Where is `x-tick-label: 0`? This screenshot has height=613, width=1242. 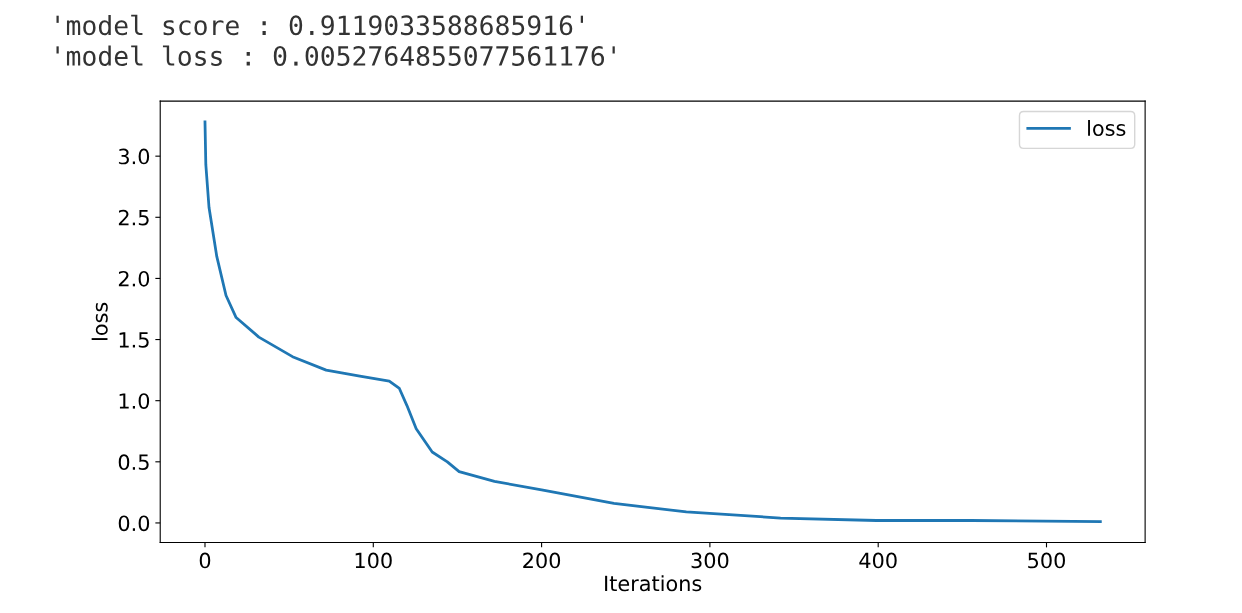 x-tick-label: 0 is located at coordinates (205, 560).